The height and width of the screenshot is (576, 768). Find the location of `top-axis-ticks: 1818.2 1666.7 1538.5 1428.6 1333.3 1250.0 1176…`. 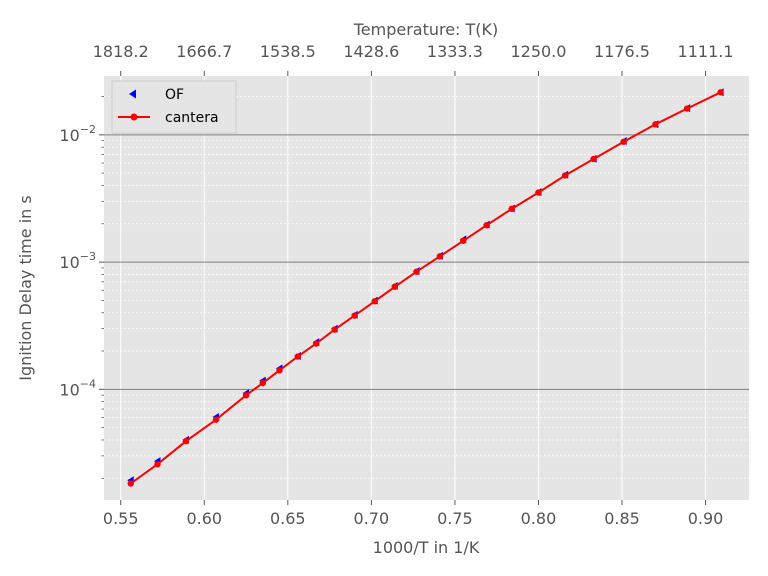

top-axis-ticks: 1818.2 1666.7 1538.5 1428.6 1333.3 1250.0 1176… is located at coordinates (413, 59).